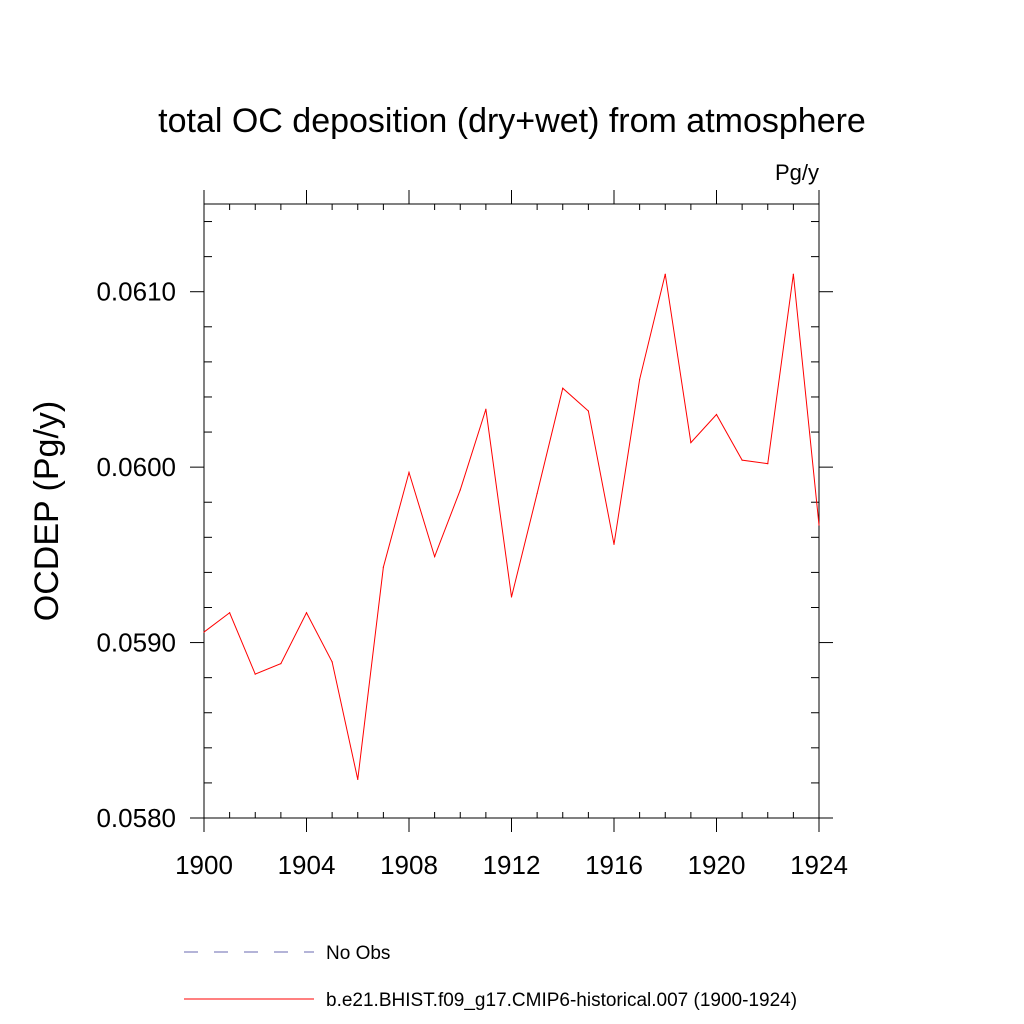 The height and width of the screenshot is (1024, 1024). What do you see at coordinates (136, 818) in the screenshot?
I see `y-tick-label: 0.0580` at bounding box center [136, 818].